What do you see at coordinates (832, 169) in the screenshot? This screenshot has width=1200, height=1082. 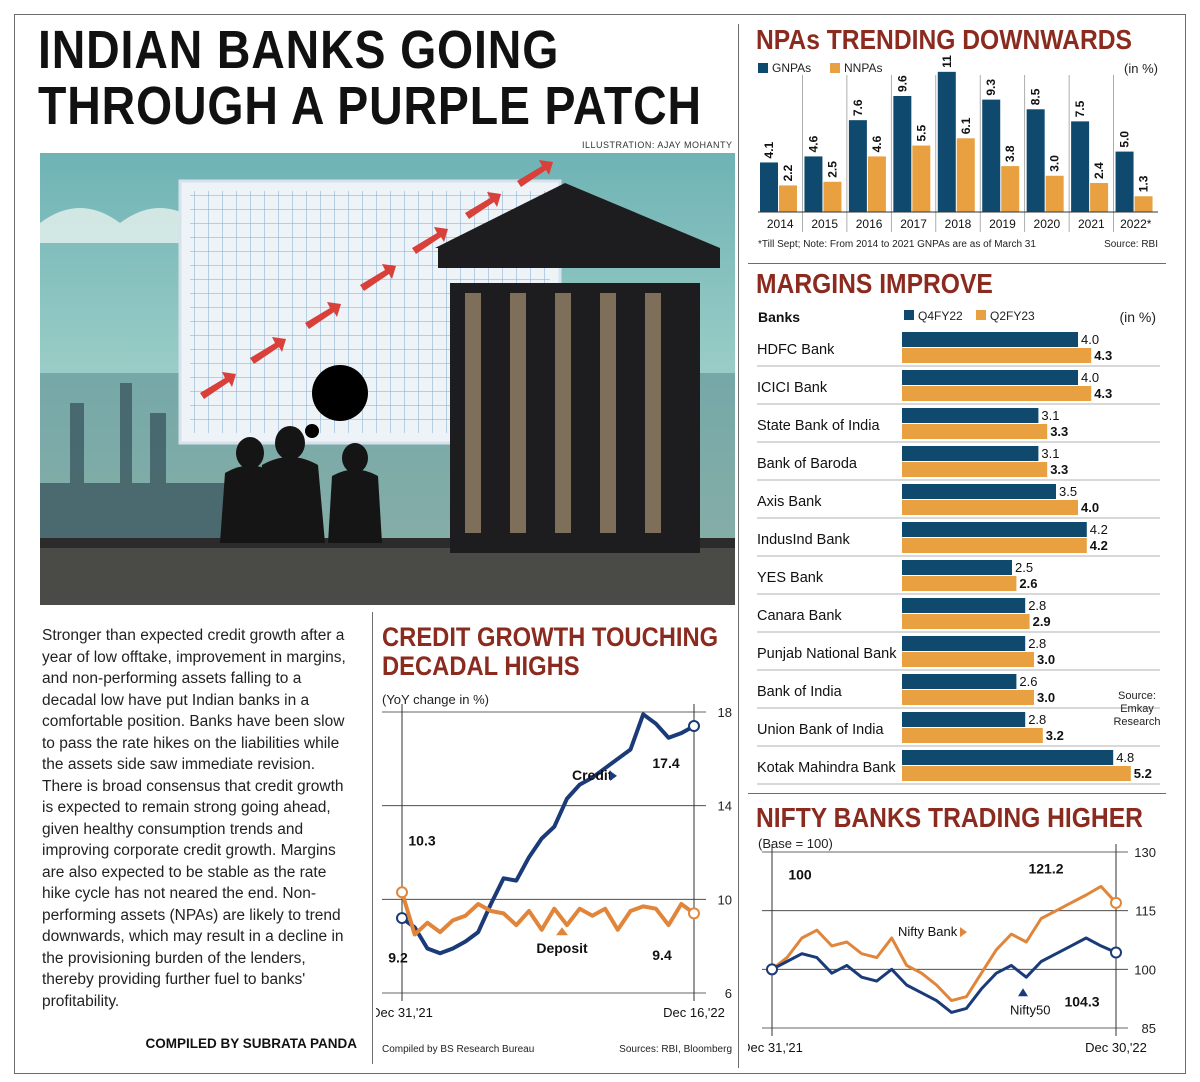 I see `npa-bar-label: 2.5` at bounding box center [832, 169].